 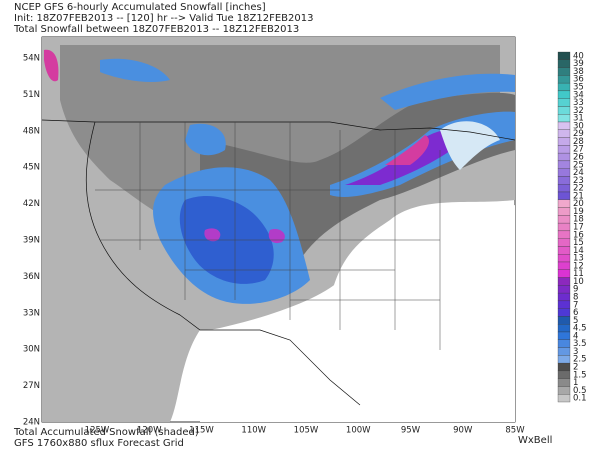 I want to click on legend-label: 6, so click(x=575, y=313).